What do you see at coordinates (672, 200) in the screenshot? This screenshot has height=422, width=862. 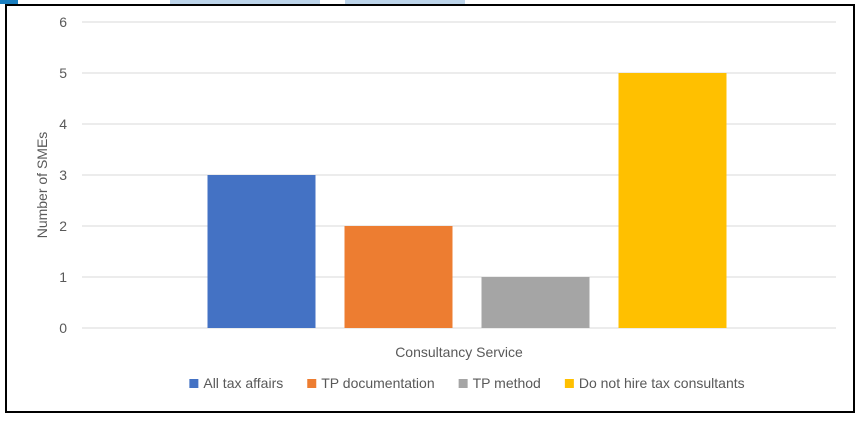 I see `bar-do-not-hire-tax-consultants` at bounding box center [672, 200].